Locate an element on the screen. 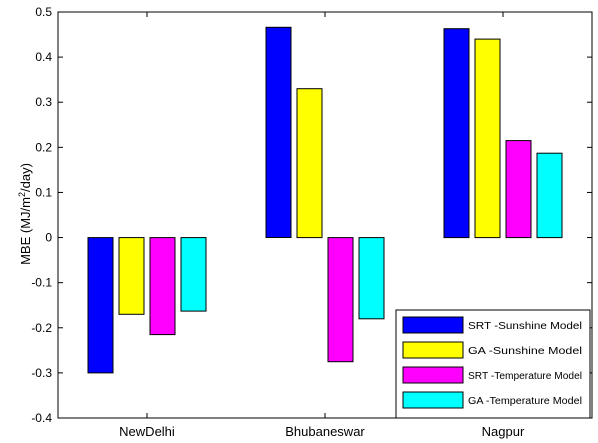 Image resolution: width=598 pixels, height=443 pixels. bar-1-newdelhi is located at coordinates (100, 305).